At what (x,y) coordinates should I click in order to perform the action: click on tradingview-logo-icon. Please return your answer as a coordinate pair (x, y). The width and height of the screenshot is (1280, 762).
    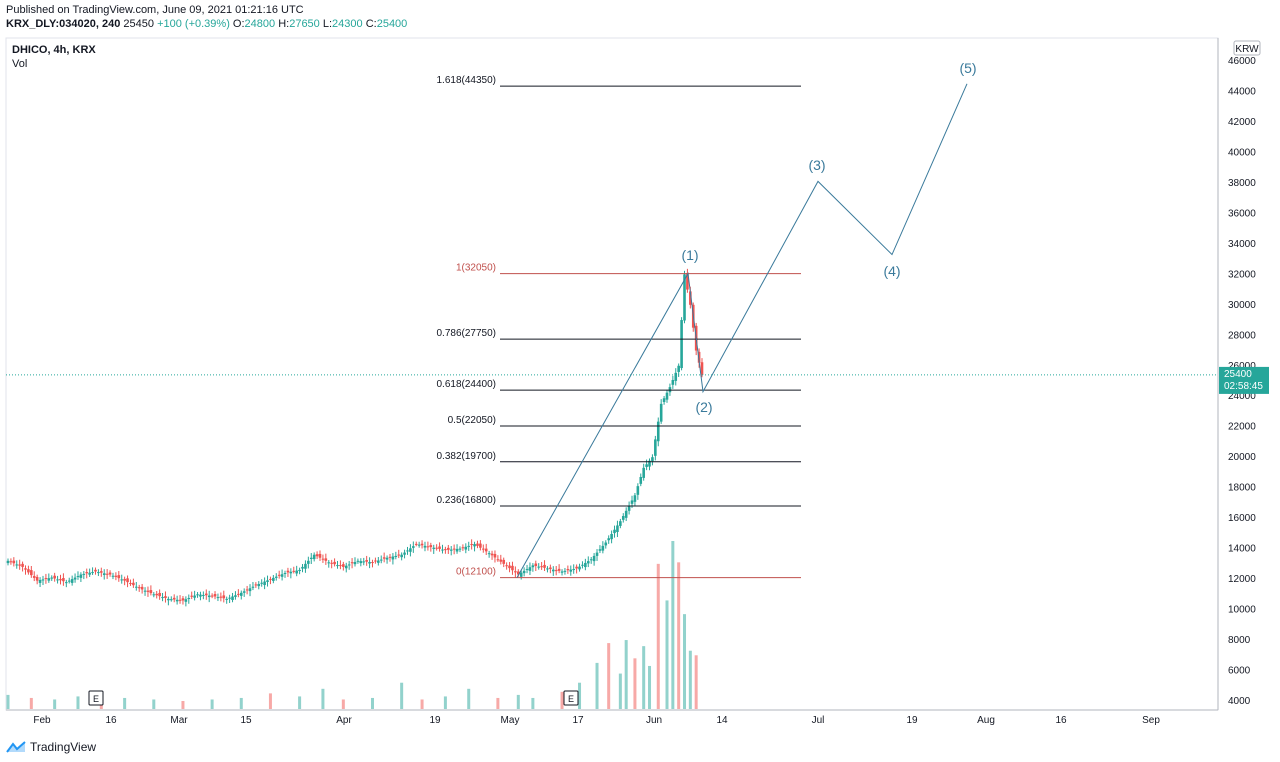
    Looking at the image, I should click on (16, 747).